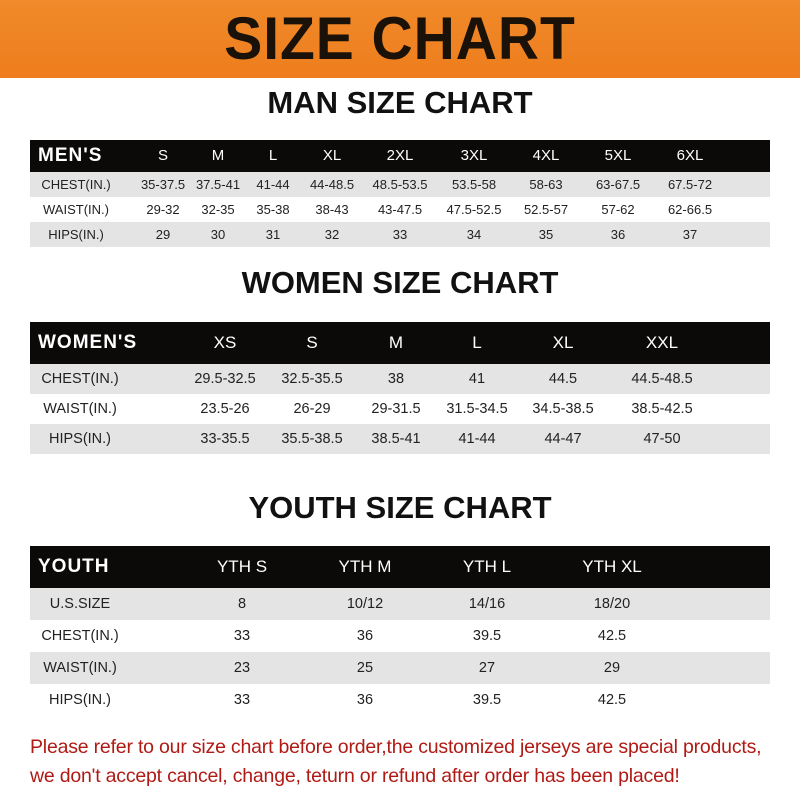 Image resolution: width=800 pixels, height=800 pixels. I want to click on table-title-cell: YOUTH, so click(74, 566).